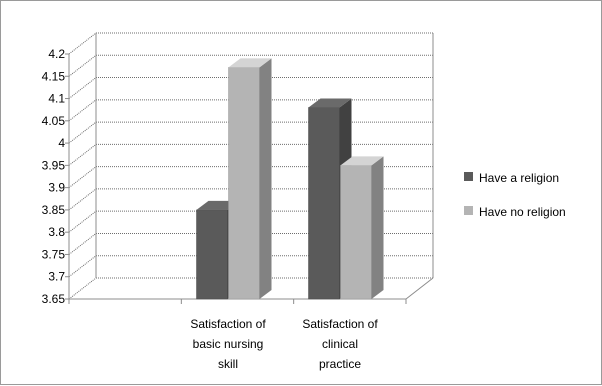 The width and height of the screenshot is (602, 386). I want to click on y-tick-labels: 3.65 3.7 3.75 3.8 3.85 3.9 3.95 4 4.05 4.1 4.15 4.2, so click(54, 176).